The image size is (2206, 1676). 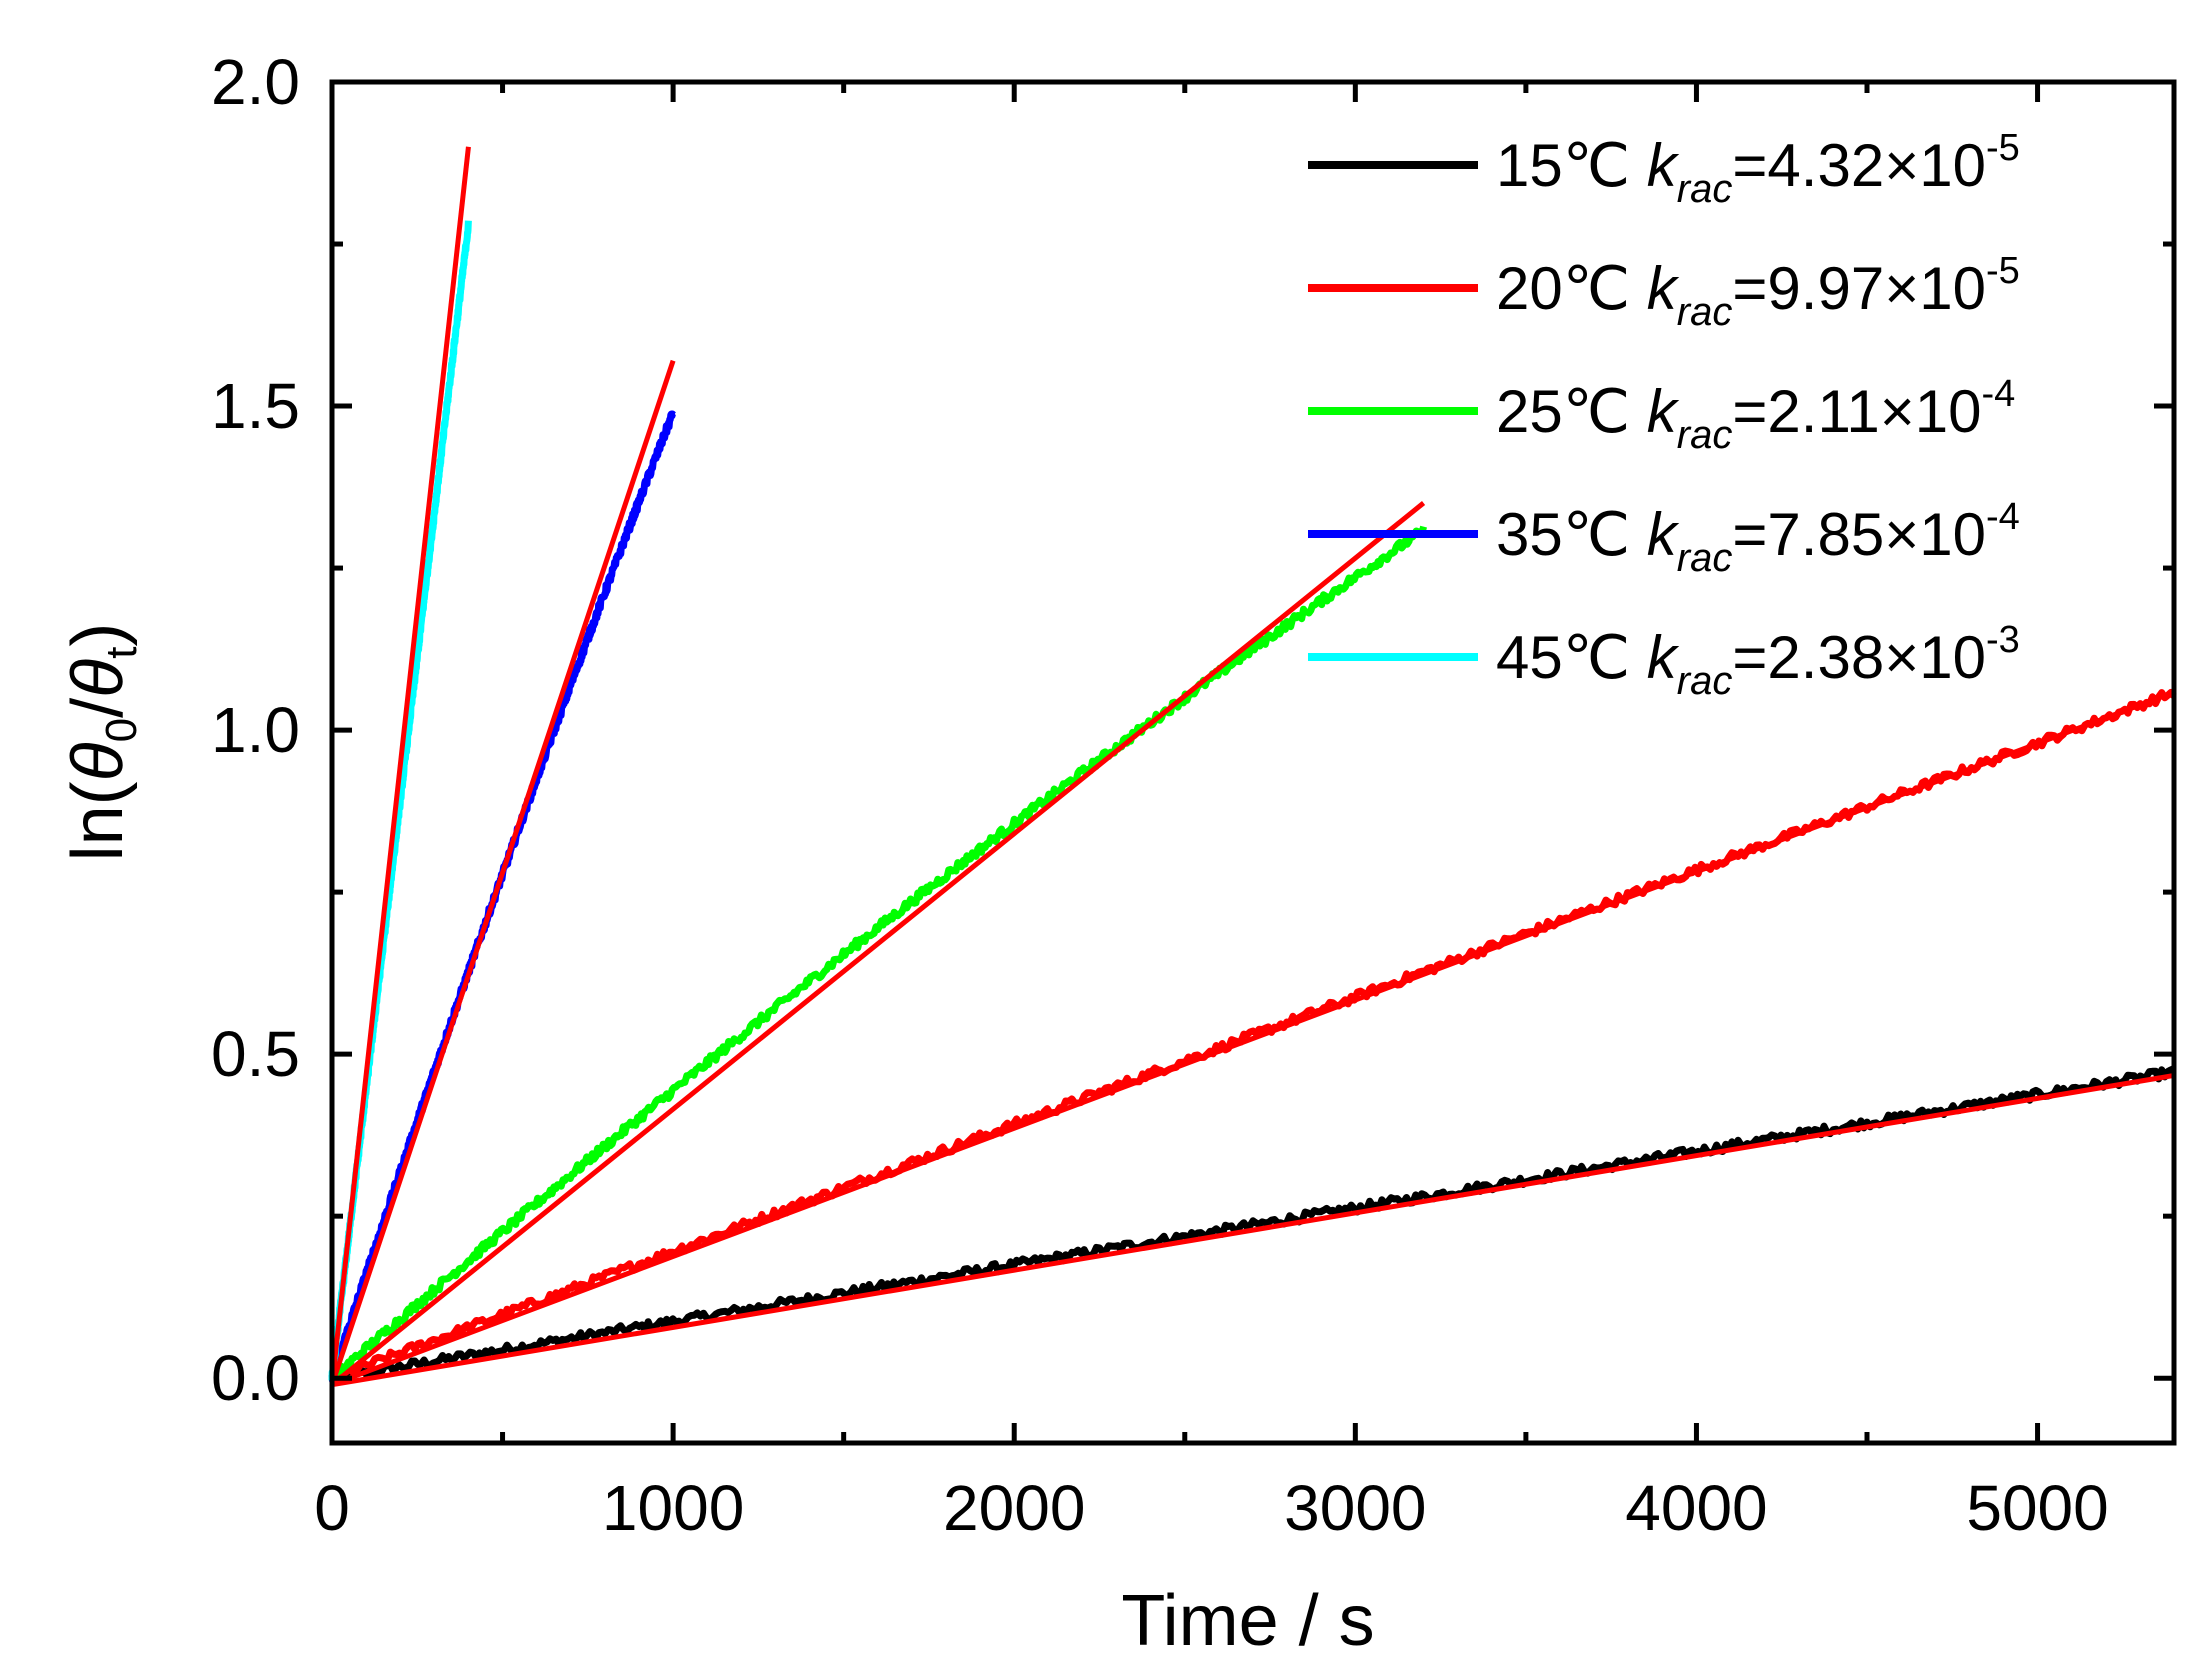 I want to click on y-tick-label: 1.0, so click(x=255, y=730).